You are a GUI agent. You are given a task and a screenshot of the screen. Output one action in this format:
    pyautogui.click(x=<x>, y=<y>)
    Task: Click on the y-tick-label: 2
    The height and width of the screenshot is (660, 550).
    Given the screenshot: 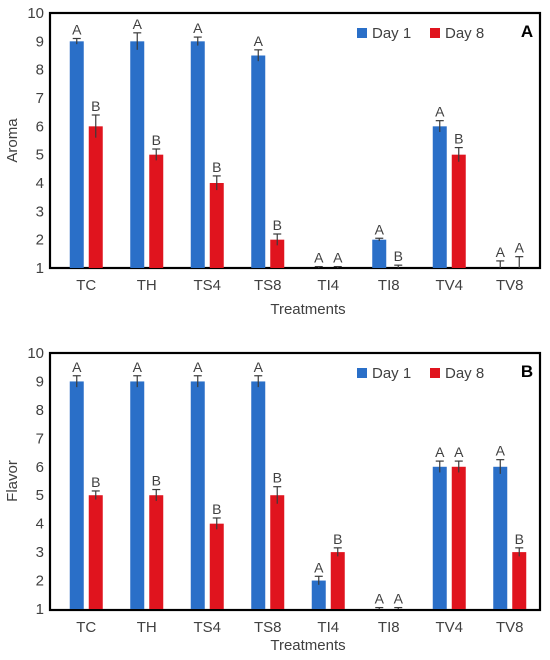 What is the action you would take?
    pyautogui.click(x=40, y=240)
    